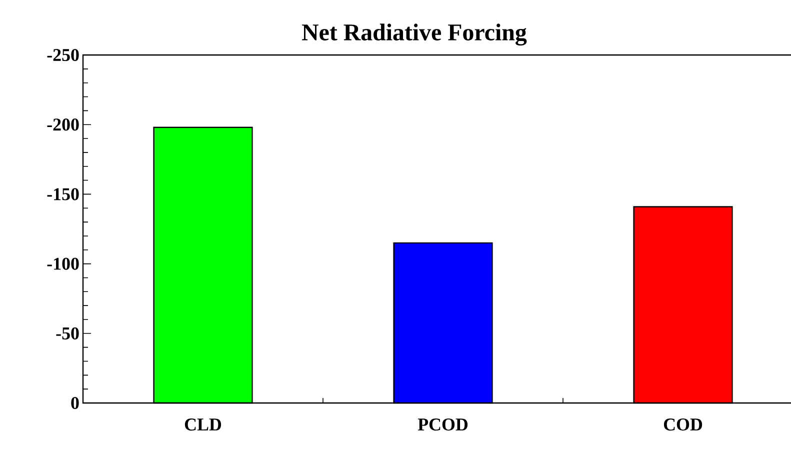  What do you see at coordinates (203, 424) in the screenshot?
I see `x-tick-label: CLD` at bounding box center [203, 424].